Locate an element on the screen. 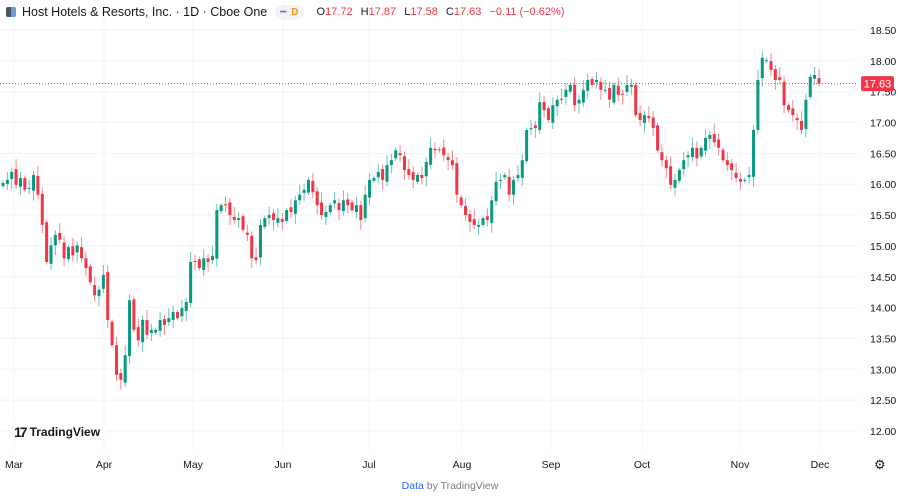 The height and width of the screenshot is (498, 900). market-status-badge: ━ D is located at coordinates (289, 12).